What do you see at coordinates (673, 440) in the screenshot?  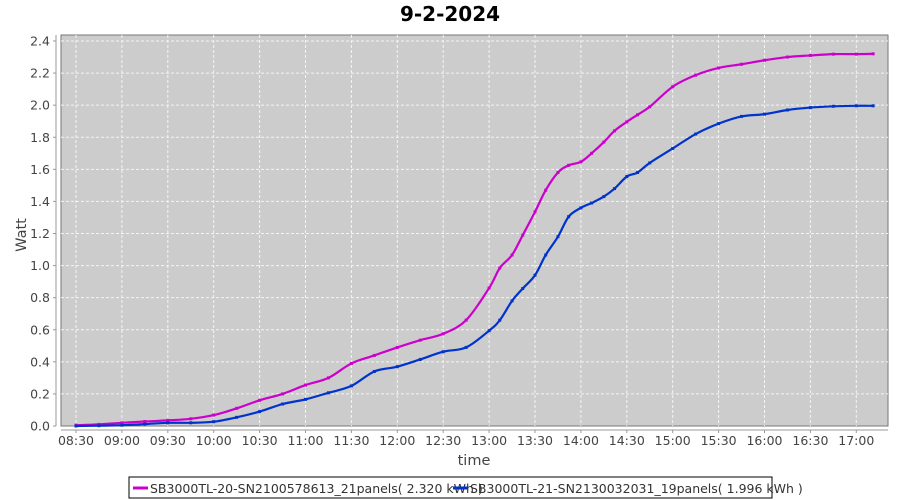 I see `x-tick-label: 15:00` at bounding box center [673, 440].